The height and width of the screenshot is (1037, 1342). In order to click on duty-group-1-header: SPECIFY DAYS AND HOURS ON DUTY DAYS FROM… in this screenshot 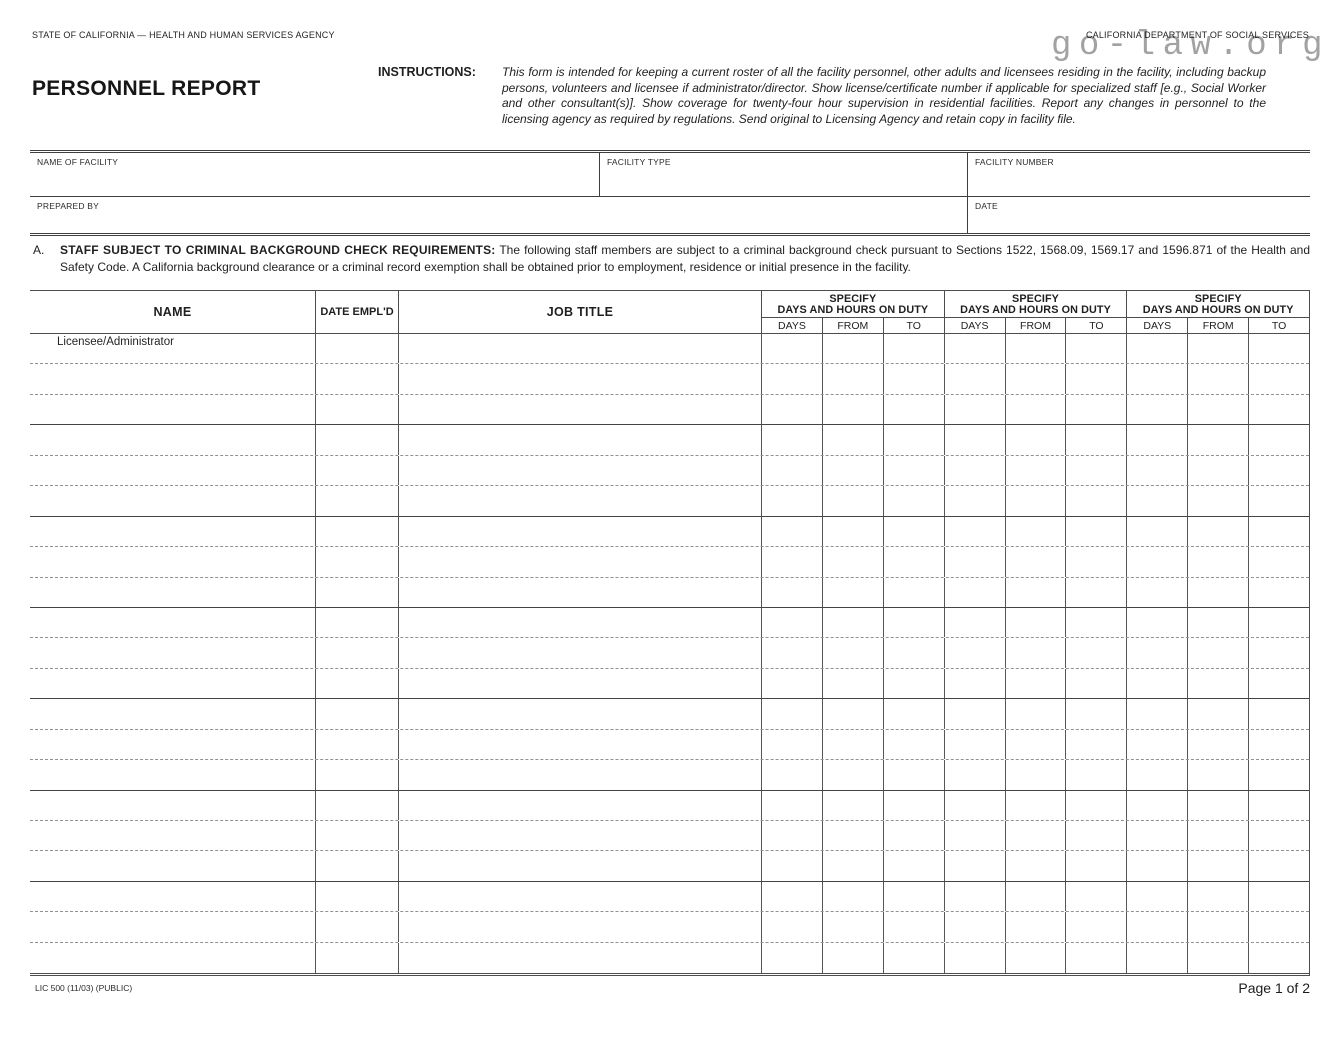, I will do `click(852, 312)`.